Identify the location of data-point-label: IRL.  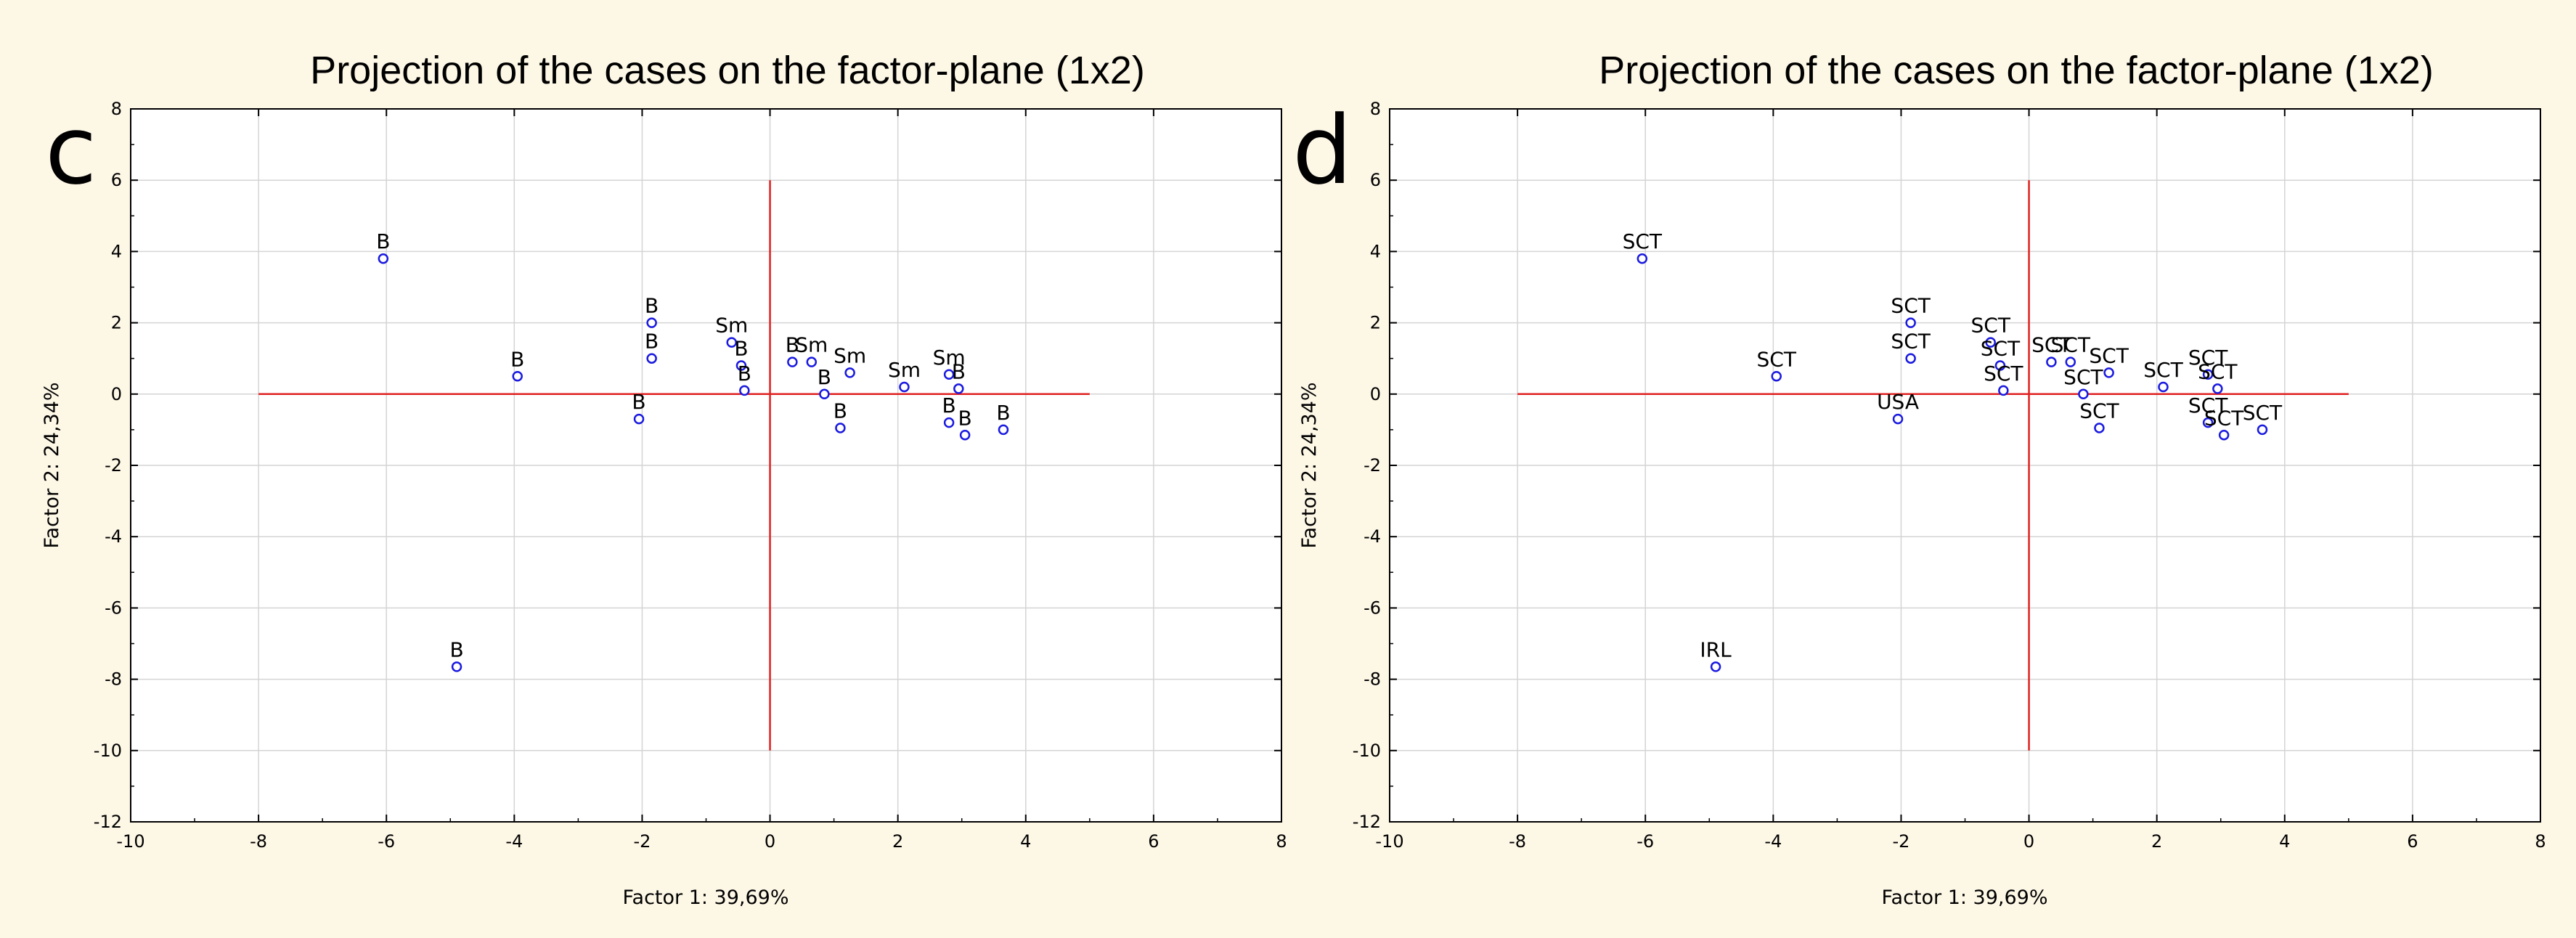
(1716, 649).